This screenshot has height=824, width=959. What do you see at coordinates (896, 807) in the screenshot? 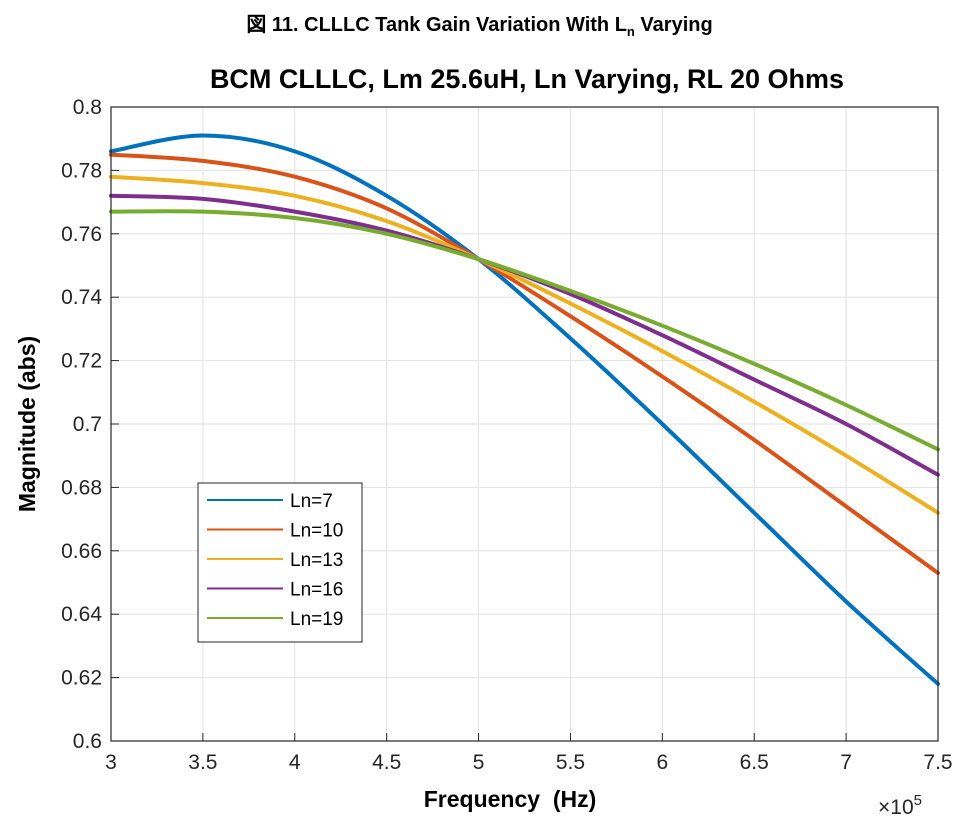
I see `x-multiplier-base: ×10` at bounding box center [896, 807].